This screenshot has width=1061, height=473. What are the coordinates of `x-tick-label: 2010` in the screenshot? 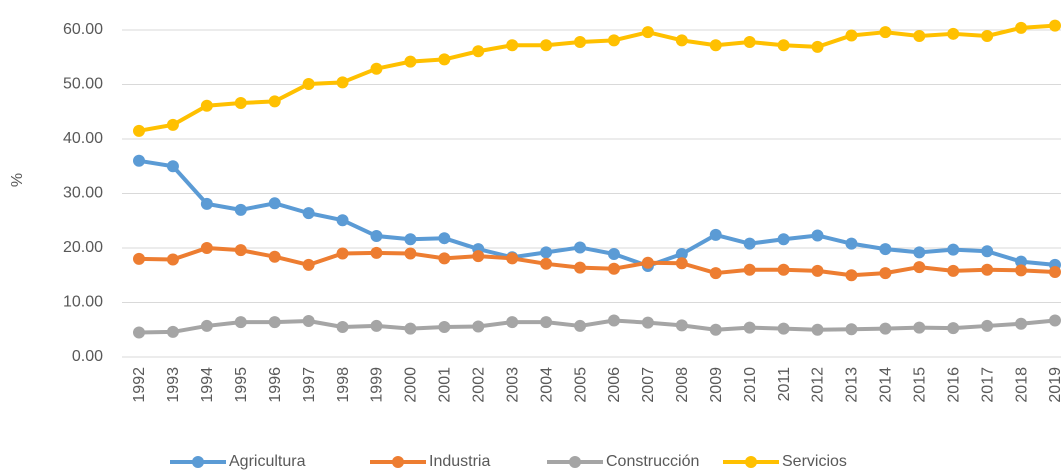 It's located at (750, 385).